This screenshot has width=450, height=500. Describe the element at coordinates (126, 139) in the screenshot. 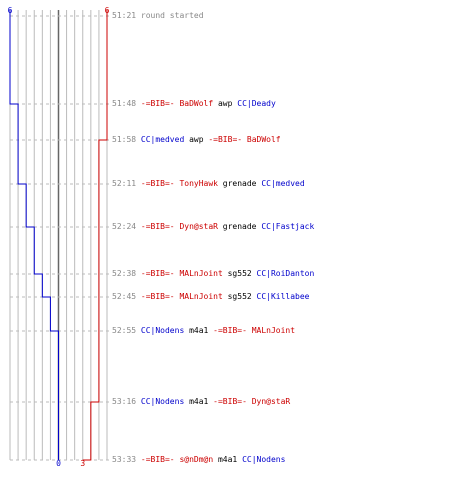

I see `event-time: 51:58` at that location.